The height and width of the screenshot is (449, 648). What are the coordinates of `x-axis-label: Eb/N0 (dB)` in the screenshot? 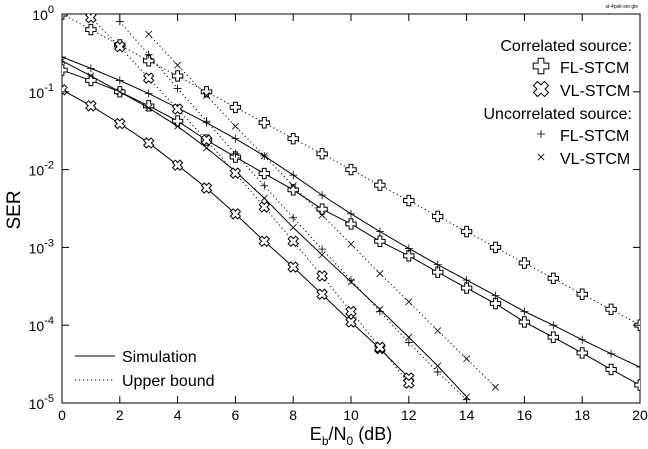 It's located at (351, 436).